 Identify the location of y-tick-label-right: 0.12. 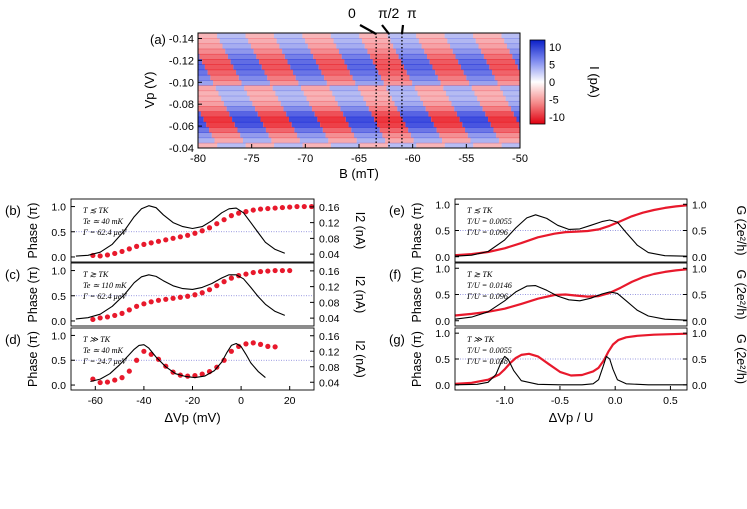
(329, 352).